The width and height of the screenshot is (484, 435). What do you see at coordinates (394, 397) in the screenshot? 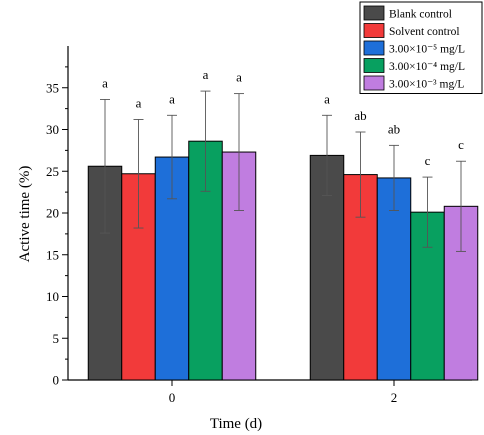
I see `x-tick-label: 2` at bounding box center [394, 397].